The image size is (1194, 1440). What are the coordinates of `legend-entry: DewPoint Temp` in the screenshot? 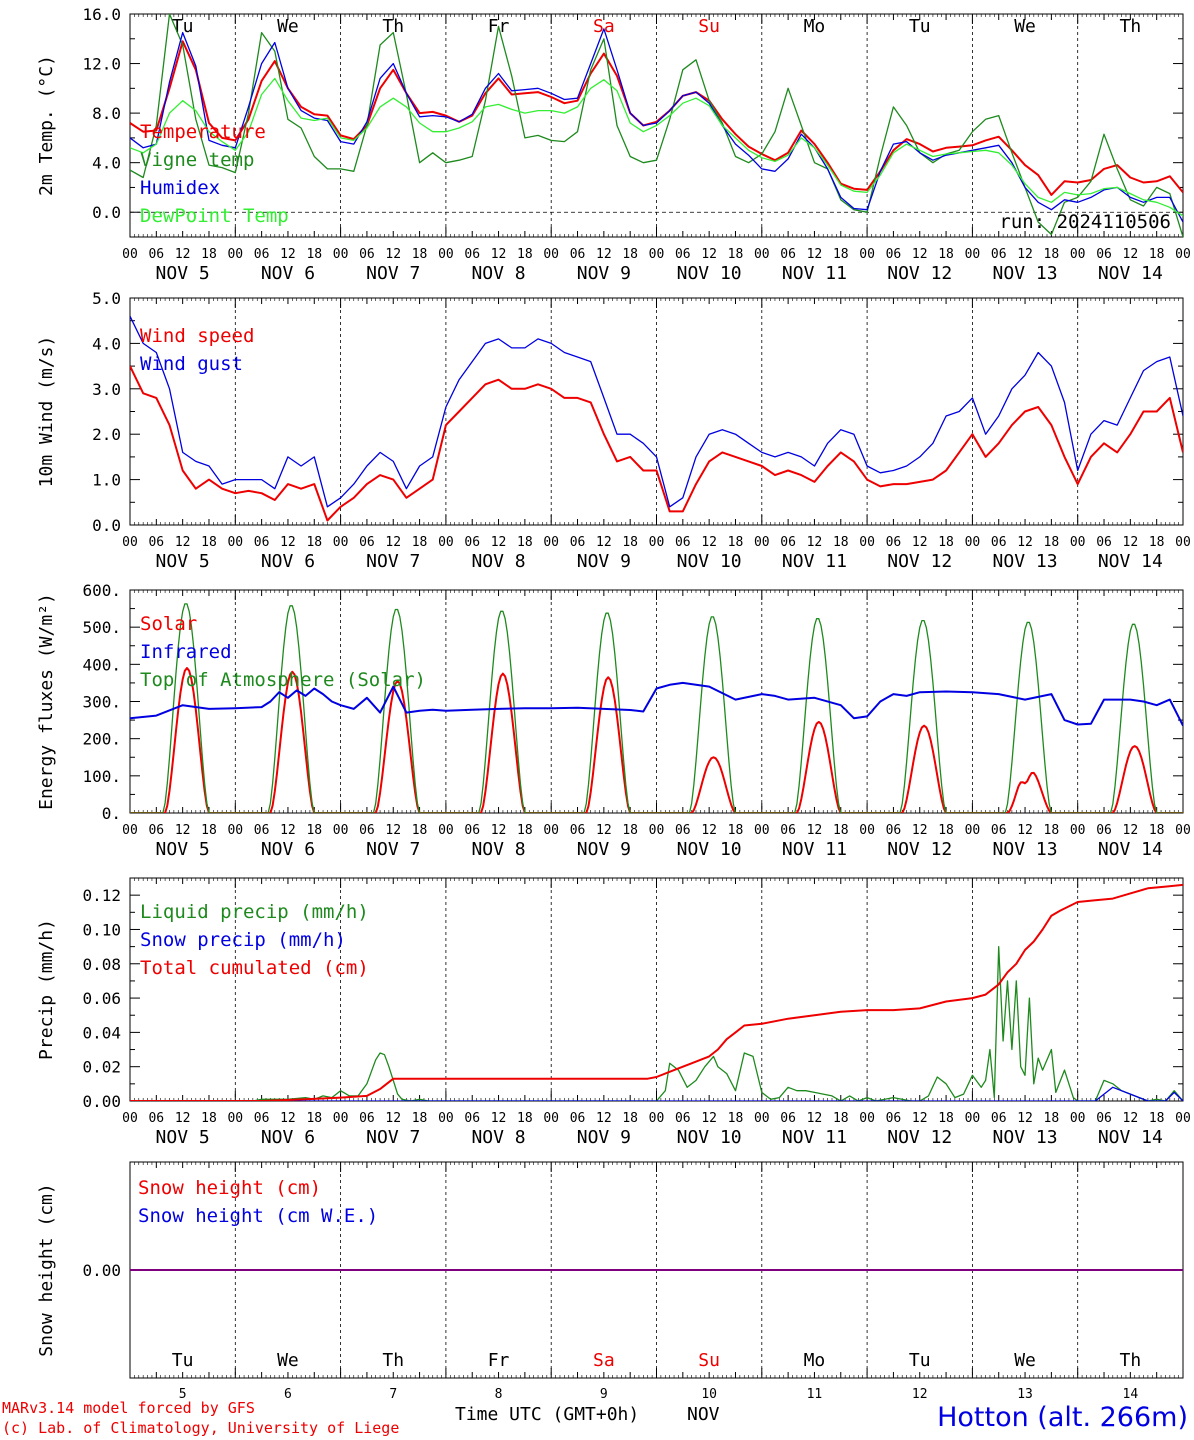 It's located at (214, 216).